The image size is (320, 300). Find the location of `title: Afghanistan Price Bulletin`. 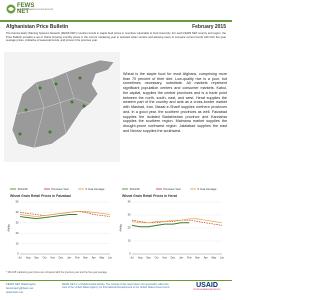

title: Afghanistan Price Bulletin is located at coordinates (37, 27).